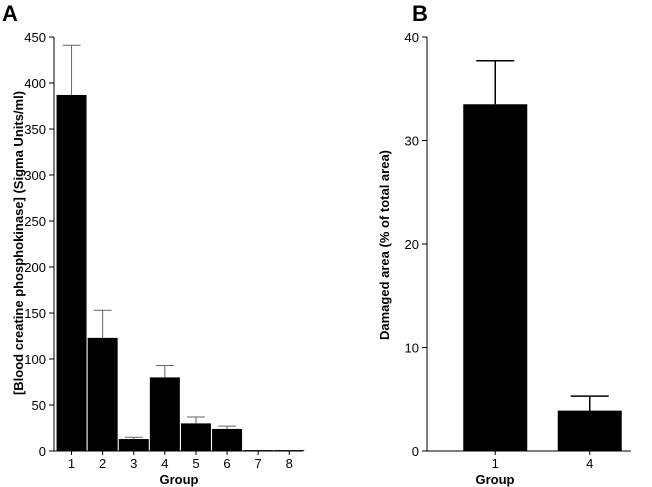 The width and height of the screenshot is (652, 487). What do you see at coordinates (195, 463) in the screenshot?
I see `panel-a-x-tick-label-5: 5` at bounding box center [195, 463].